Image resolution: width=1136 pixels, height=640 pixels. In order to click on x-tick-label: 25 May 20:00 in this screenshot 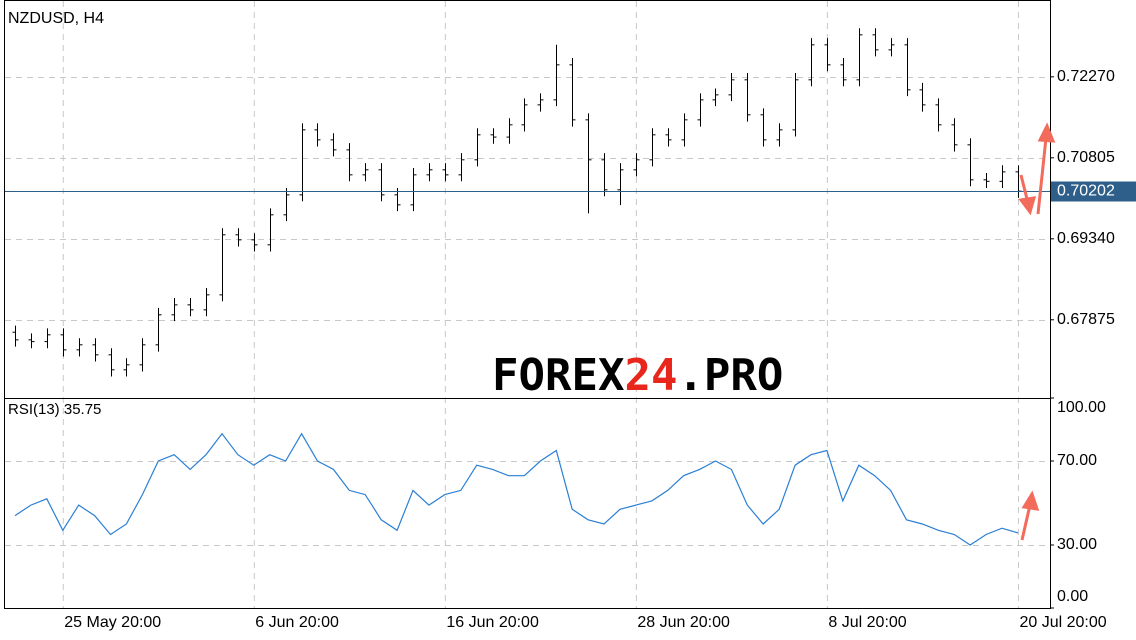, I will do `click(112, 622)`.